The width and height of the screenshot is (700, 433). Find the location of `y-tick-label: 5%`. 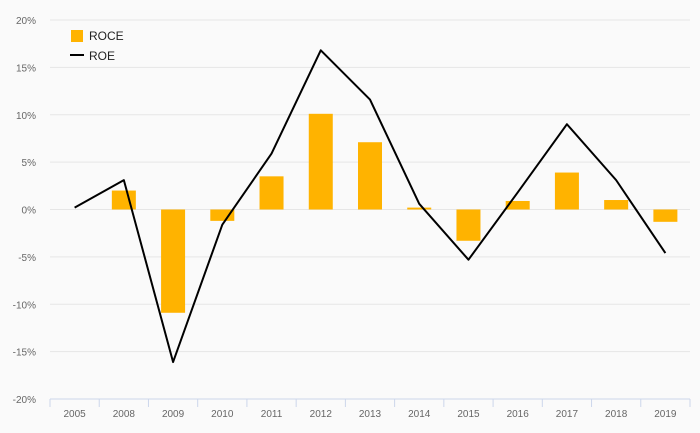

y-tick-label: 5% is located at coordinates (29, 163).